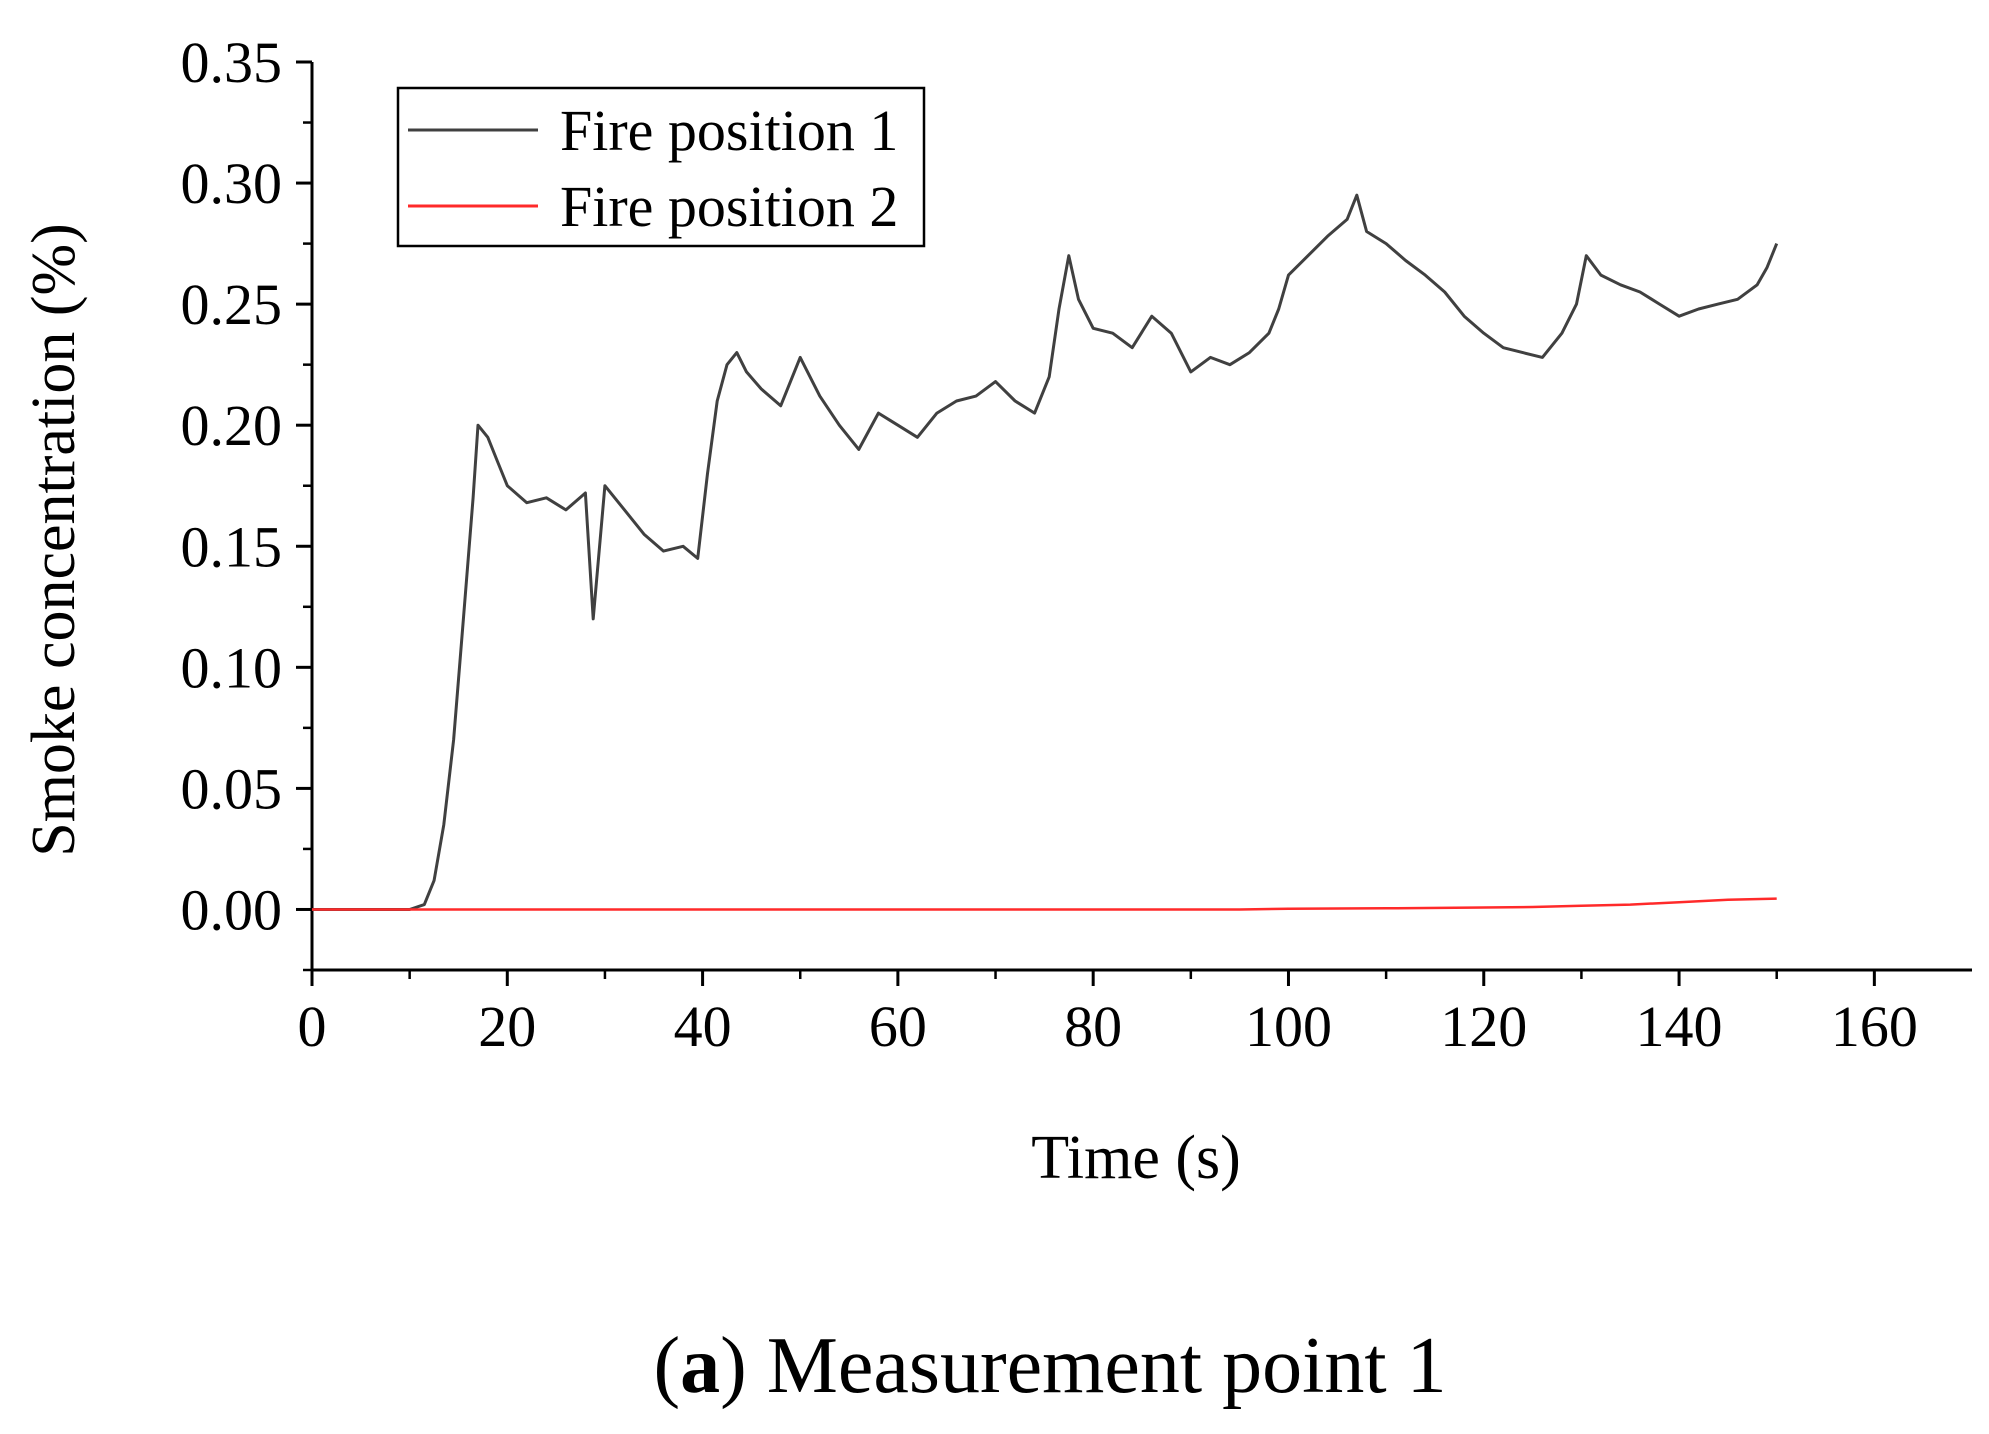 The width and height of the screenshot is (1989, 1434). What do you see at coordinates (729, 206) in the screenshot?
I see `legend-label-2: Fire position 2` at bounding box center [729, 206].